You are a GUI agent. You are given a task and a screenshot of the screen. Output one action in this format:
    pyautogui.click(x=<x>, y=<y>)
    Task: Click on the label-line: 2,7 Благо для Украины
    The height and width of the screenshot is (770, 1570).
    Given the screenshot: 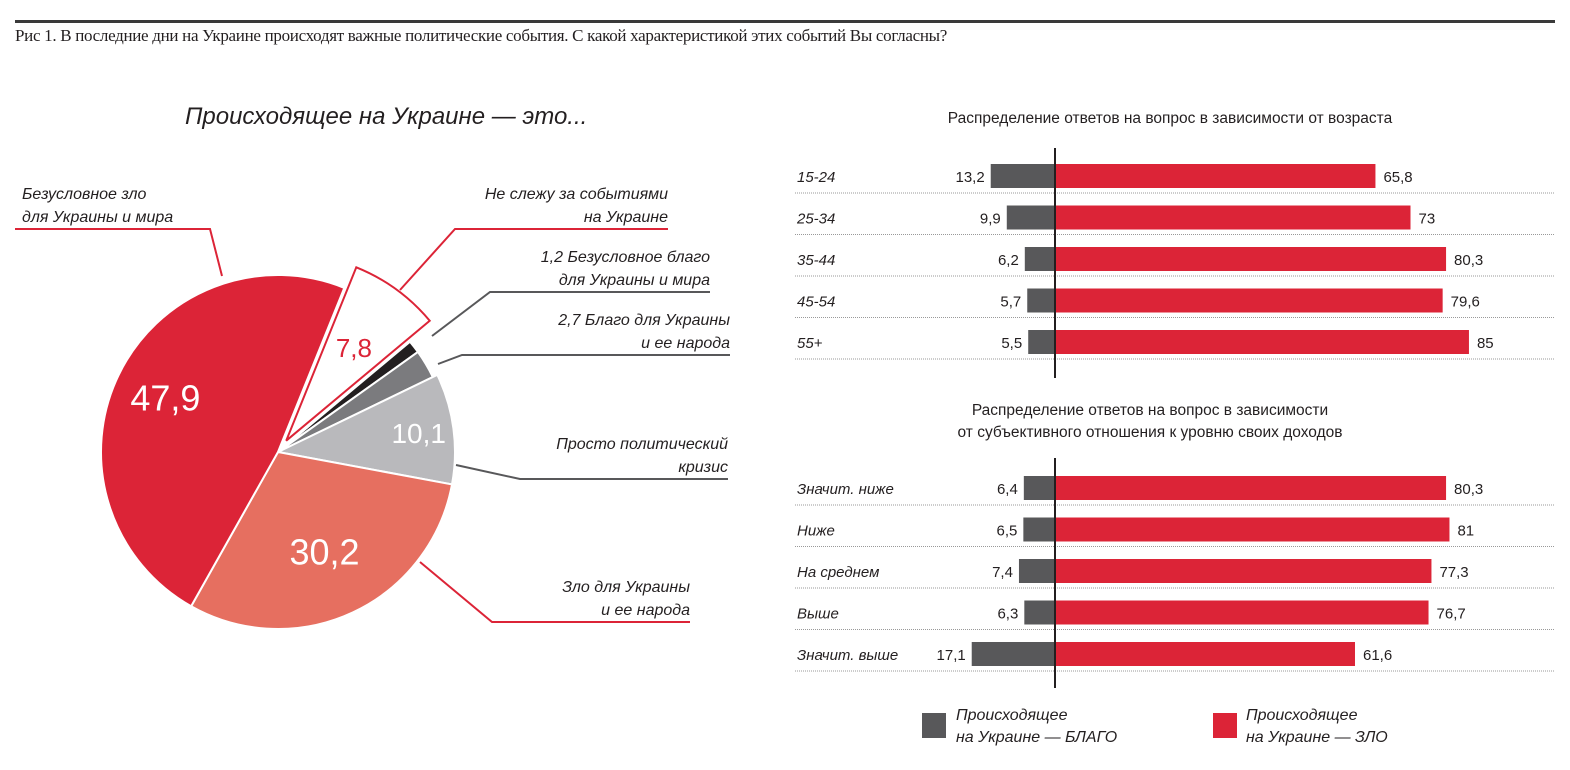 What is the action you would take?
    pyautogui.click(x=644, y=320)
    